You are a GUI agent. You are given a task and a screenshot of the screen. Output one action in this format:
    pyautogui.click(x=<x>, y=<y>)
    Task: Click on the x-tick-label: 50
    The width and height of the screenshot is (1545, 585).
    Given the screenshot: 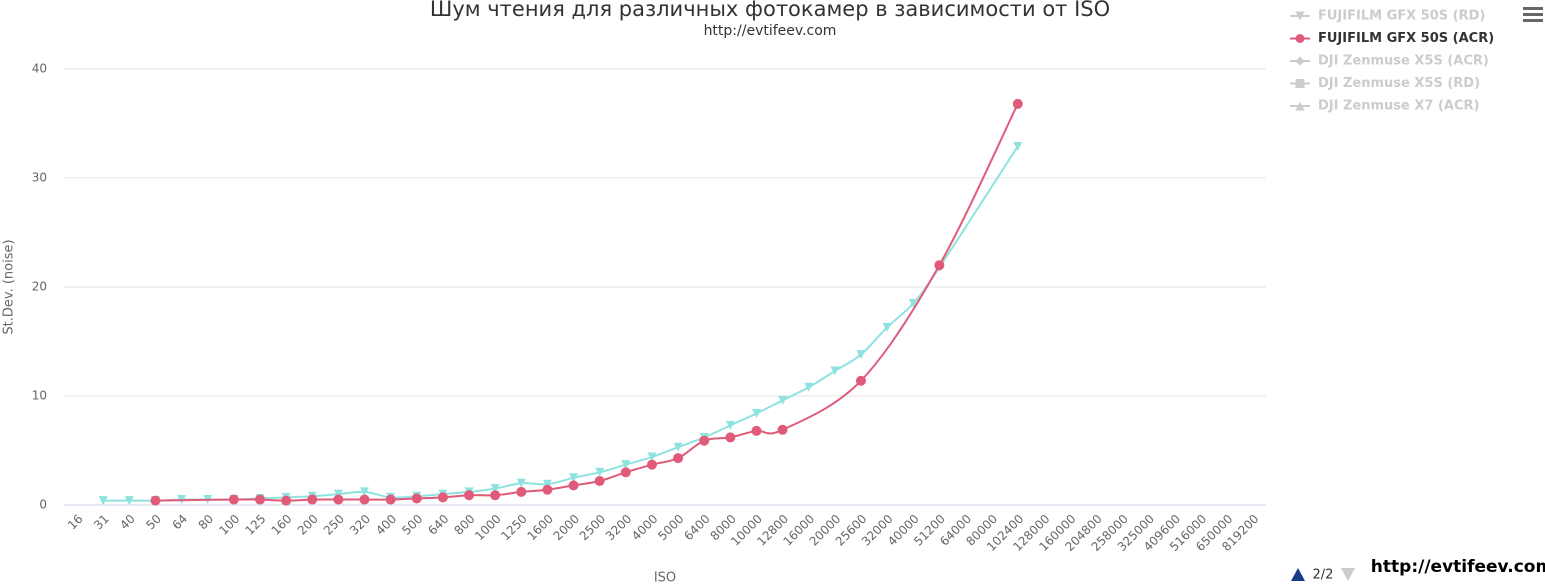 What is the action you would take?
    pyautogui.click(x=153, y=522)
    